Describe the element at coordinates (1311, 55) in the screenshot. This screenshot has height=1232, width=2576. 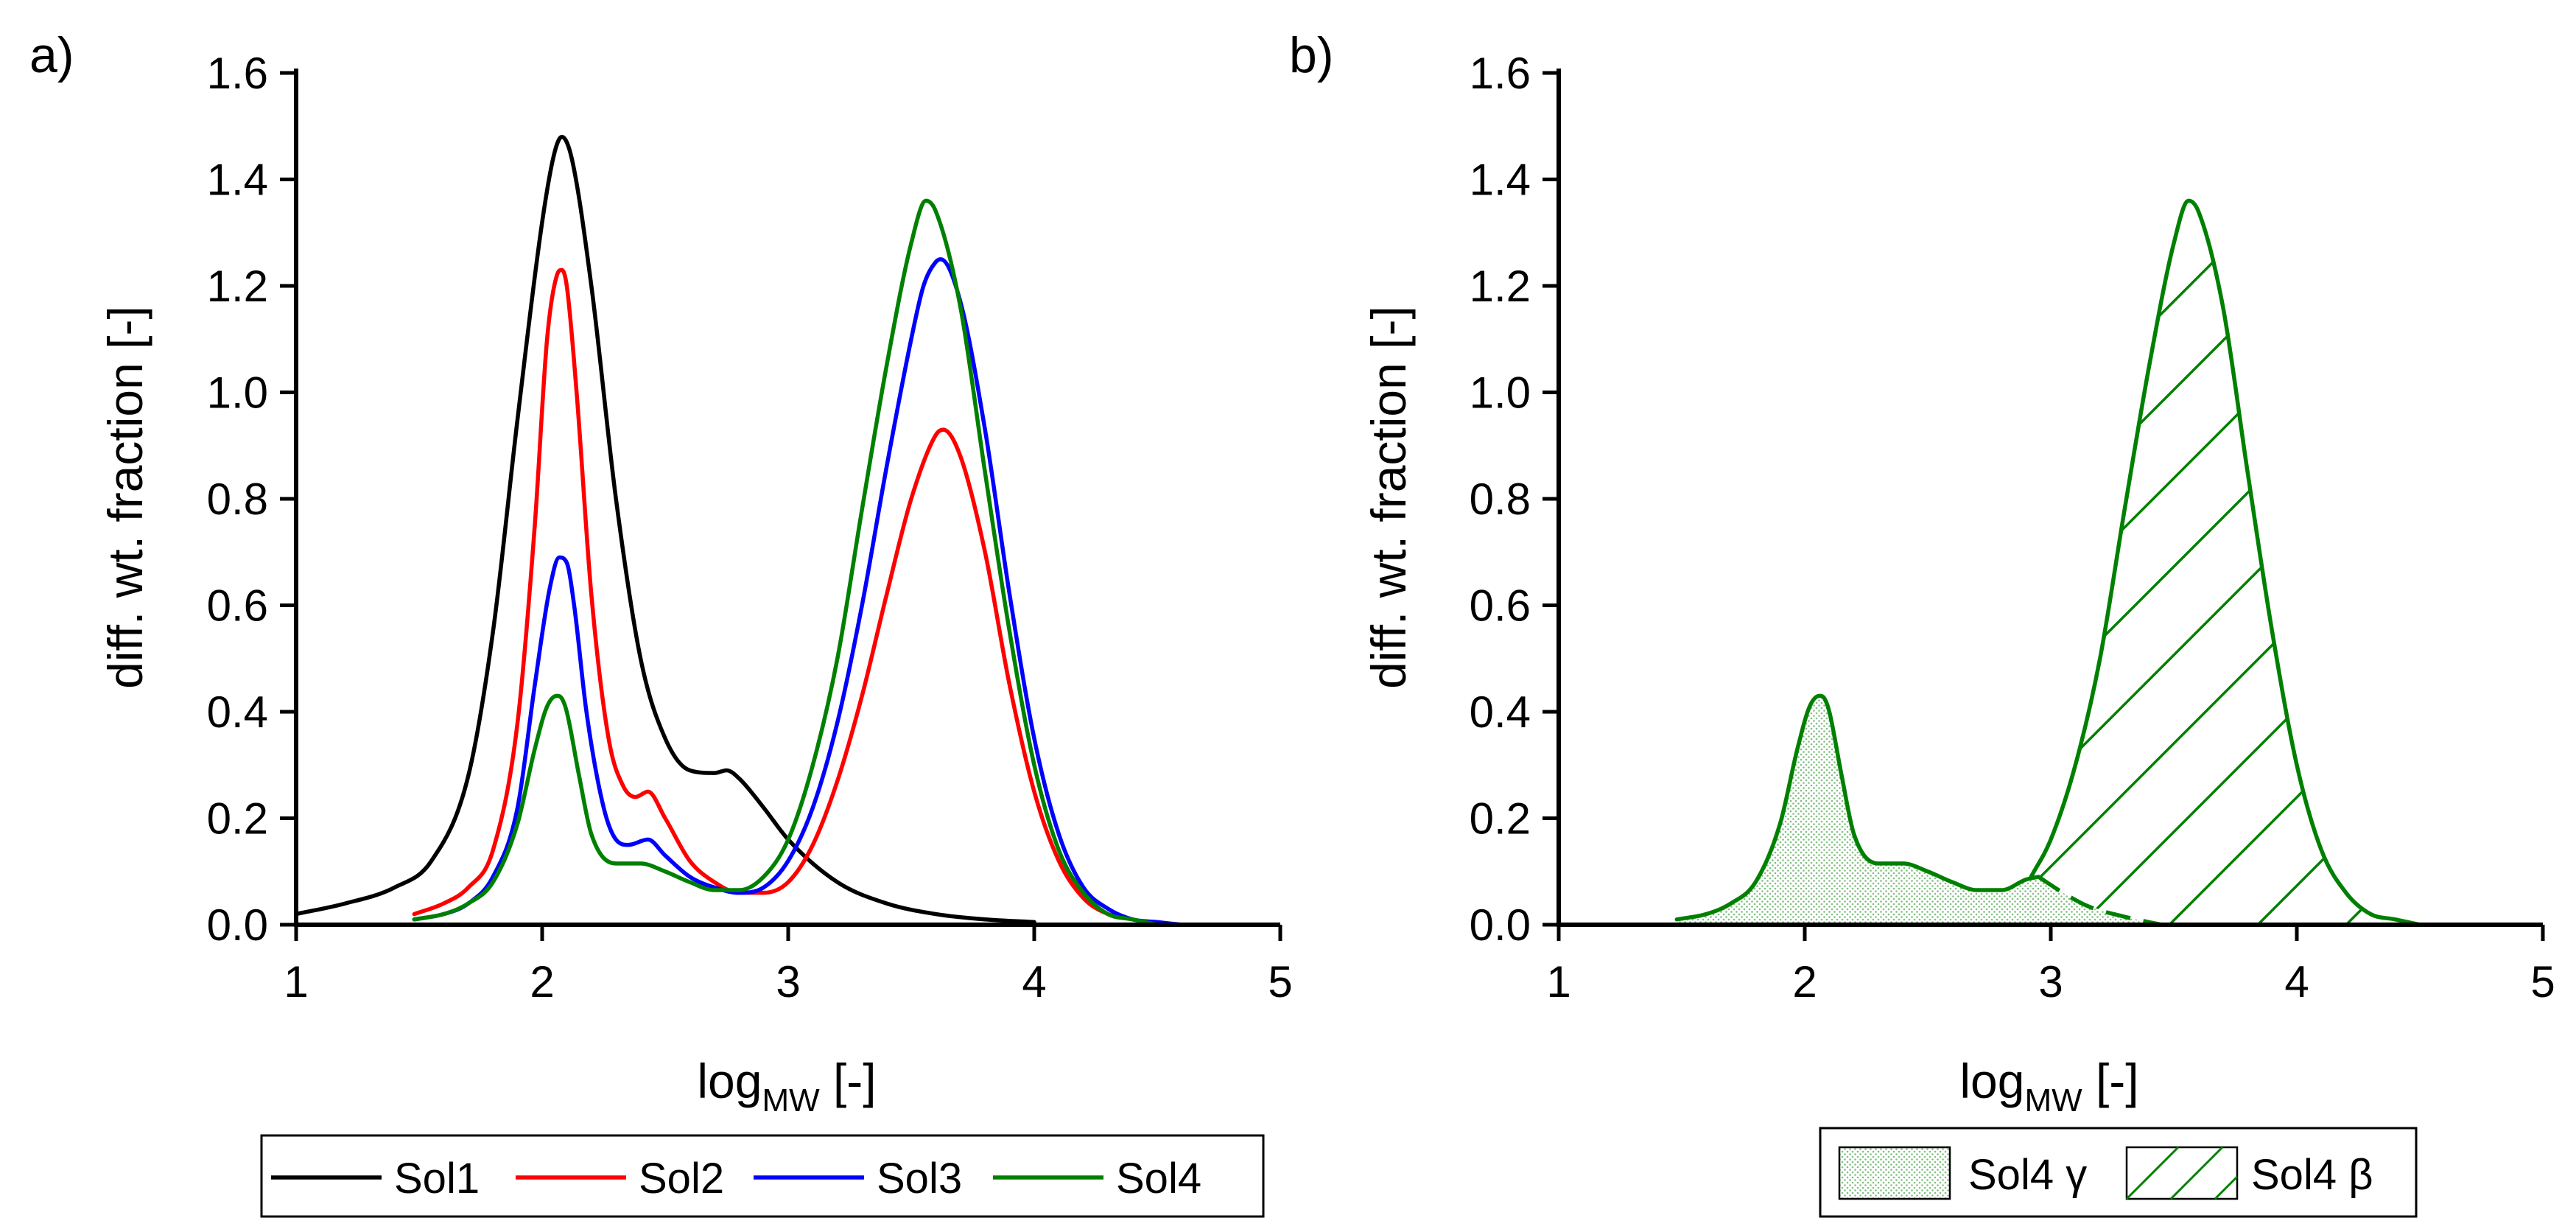
I see `panel-b-label: b)` at that location.